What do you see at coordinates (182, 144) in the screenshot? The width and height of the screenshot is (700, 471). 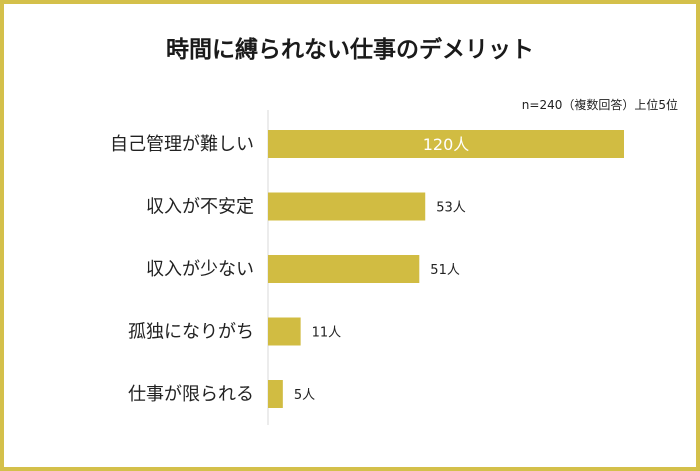 I see `category-label-0: 自己管理が難しい` at bounding box center [182, 144].